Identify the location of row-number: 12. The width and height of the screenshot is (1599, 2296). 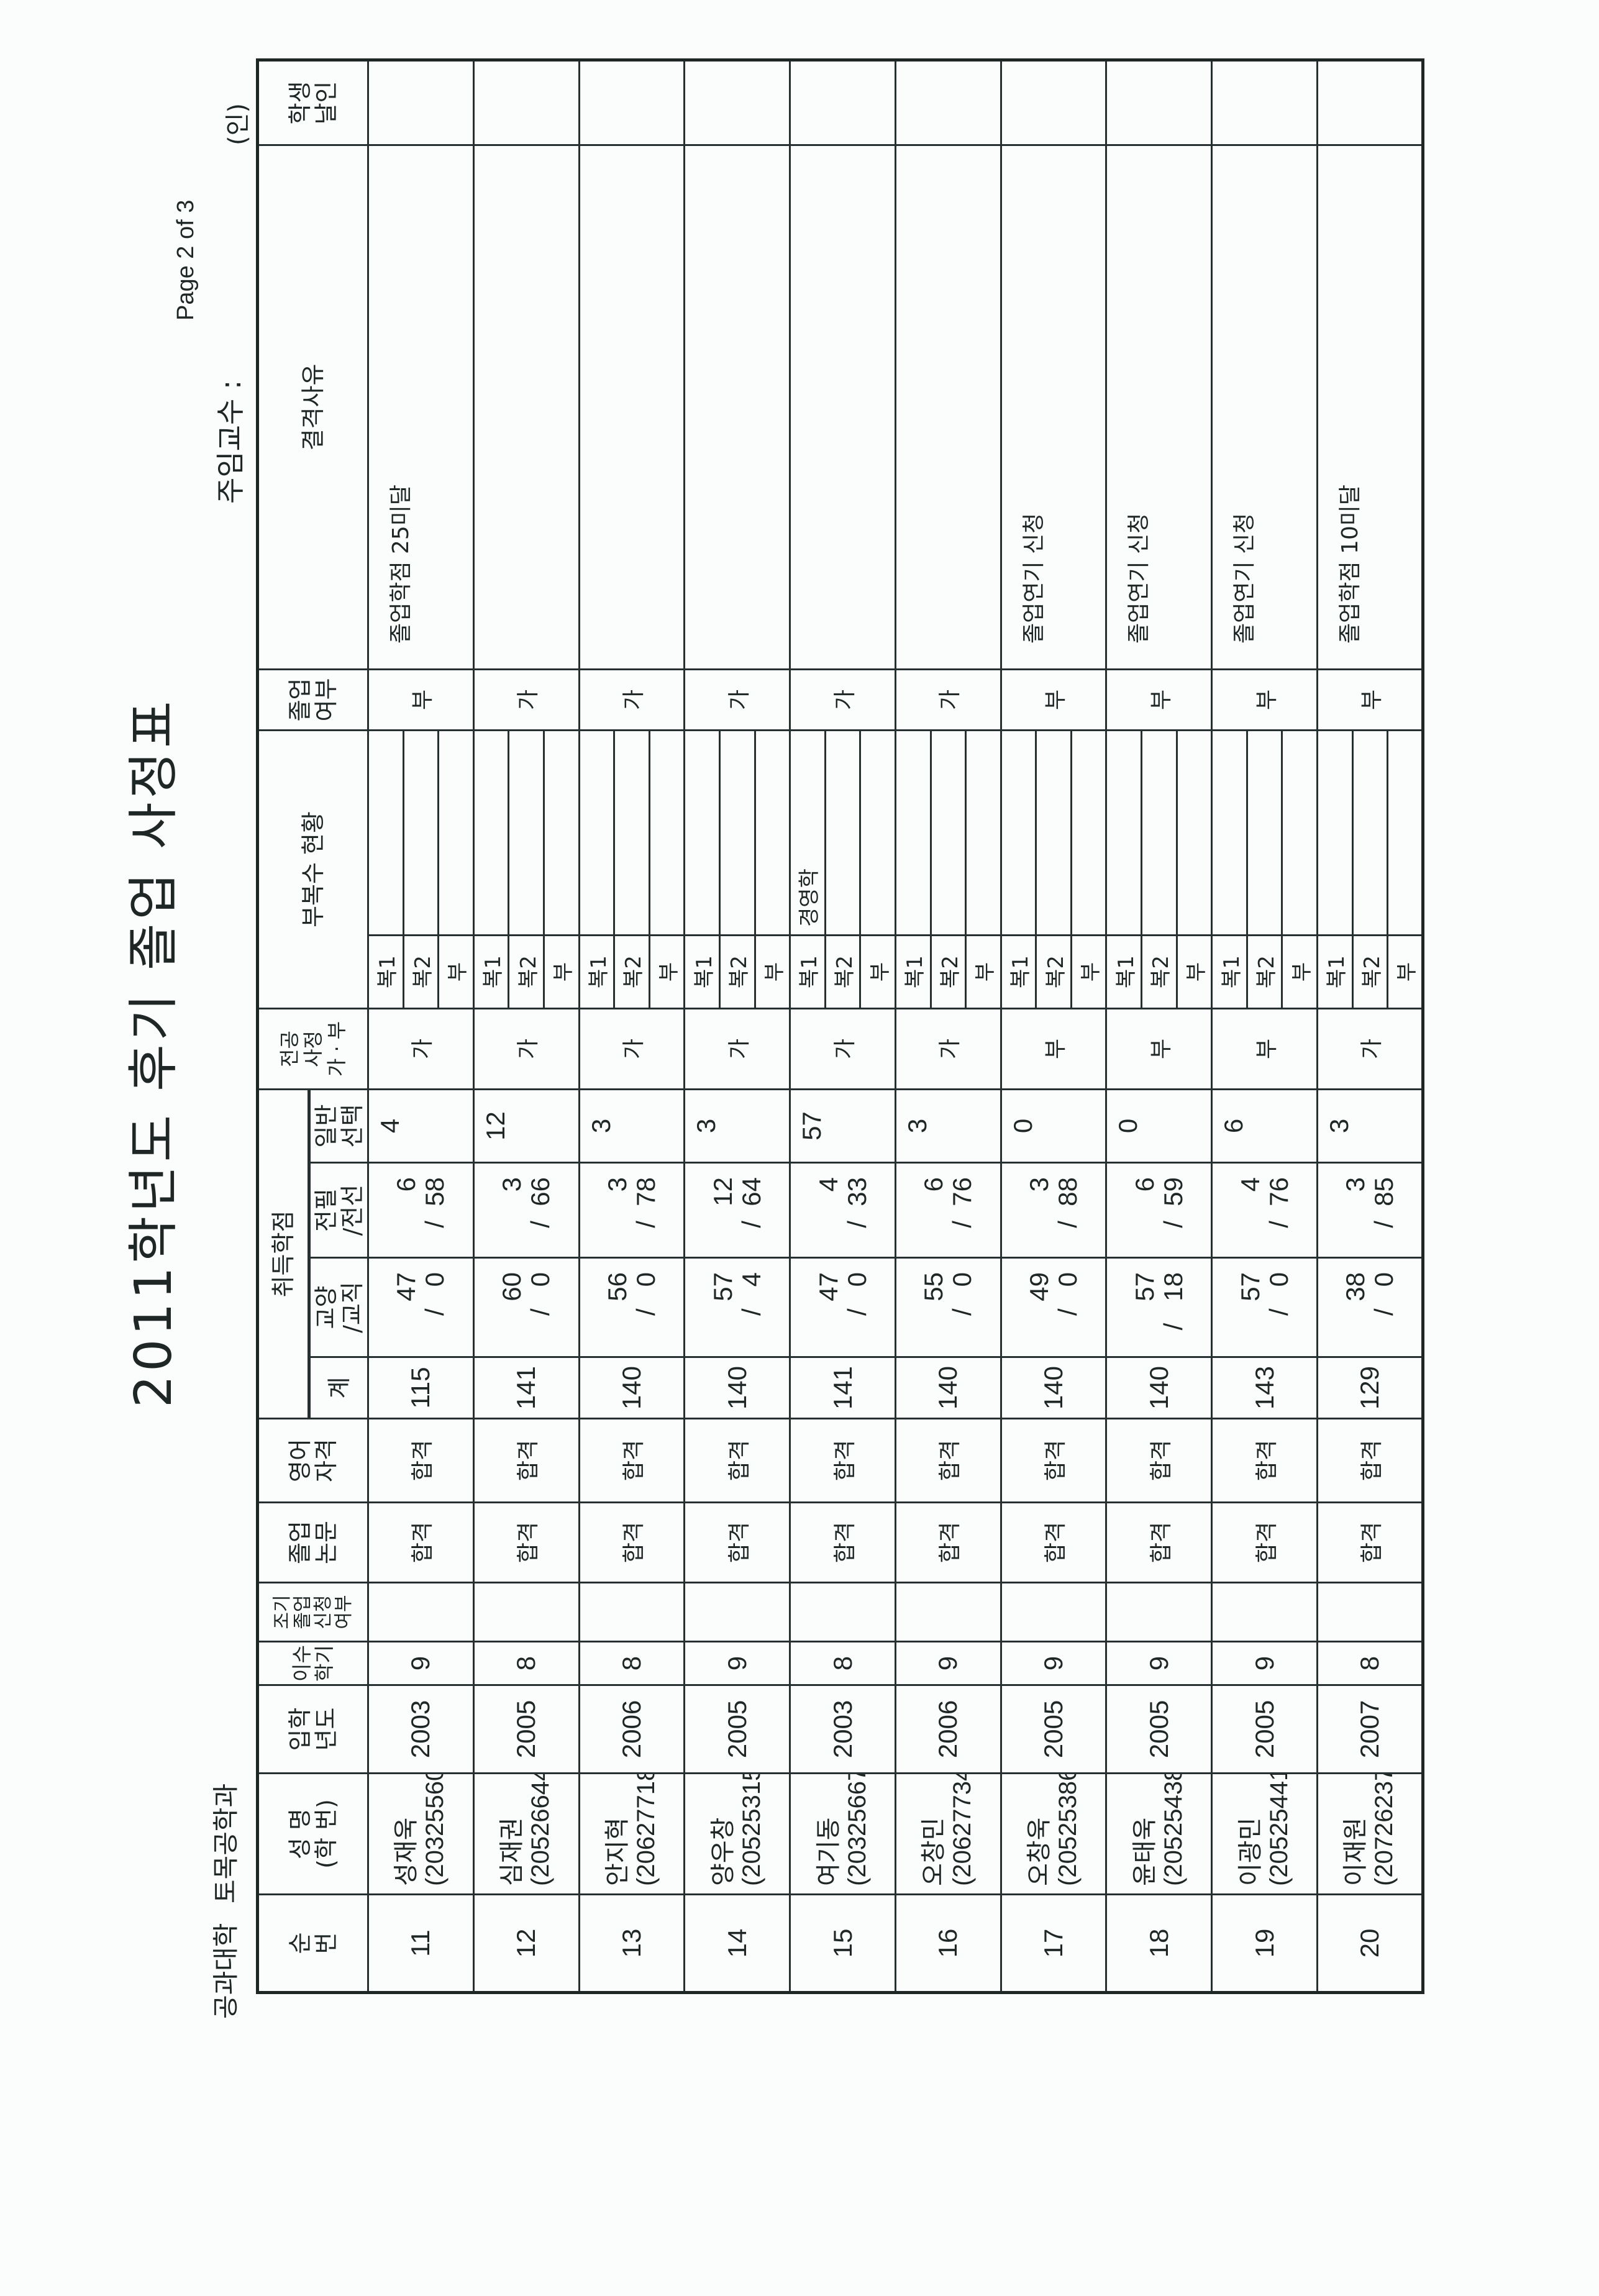
(526, 1944).